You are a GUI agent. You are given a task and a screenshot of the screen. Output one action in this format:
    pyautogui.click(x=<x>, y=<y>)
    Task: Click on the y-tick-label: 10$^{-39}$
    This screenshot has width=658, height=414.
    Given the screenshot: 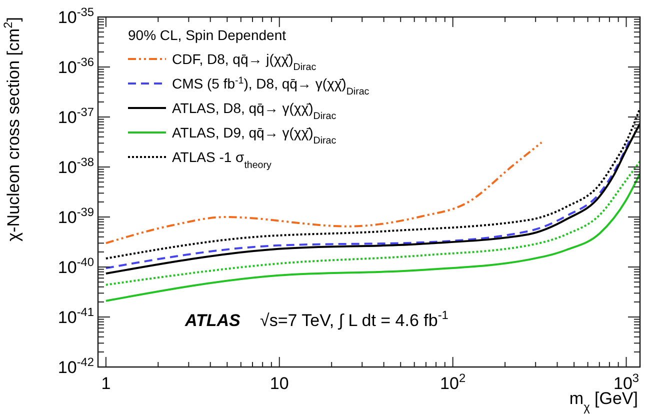 What is the action you would take?
    pyautogui.click(x=76, y=216)
    